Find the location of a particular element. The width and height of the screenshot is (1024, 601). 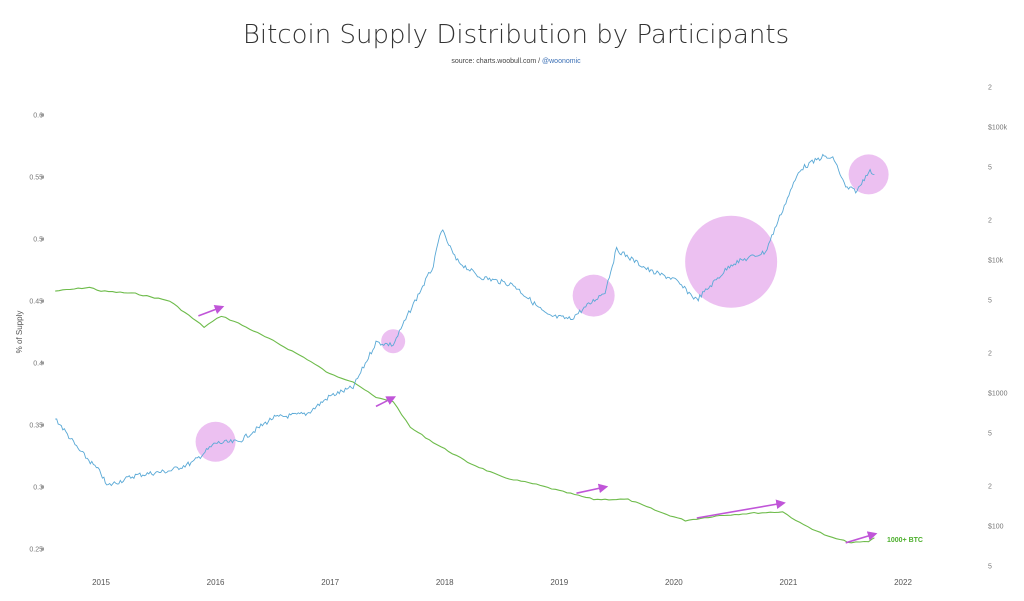

chart-subtitle: source: charts.woobull.com / @woonomic is located at coordinates (512, 61).